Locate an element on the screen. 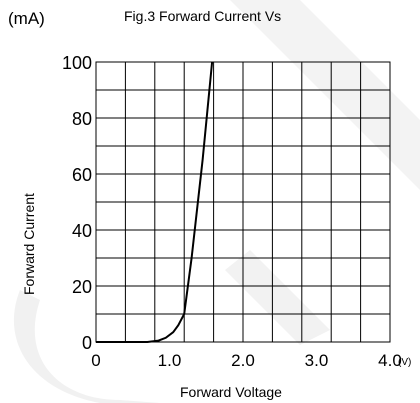 Image resolution: width=420 pixels, height=403 pixels. x-axis-label: Forward Voltage is located at coordinates (231, 392).